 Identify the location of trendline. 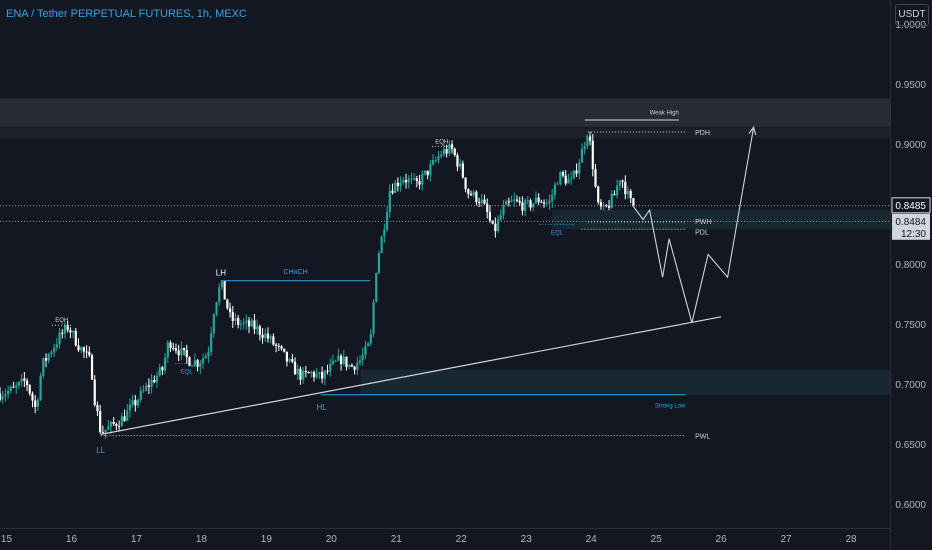
(411, 375).